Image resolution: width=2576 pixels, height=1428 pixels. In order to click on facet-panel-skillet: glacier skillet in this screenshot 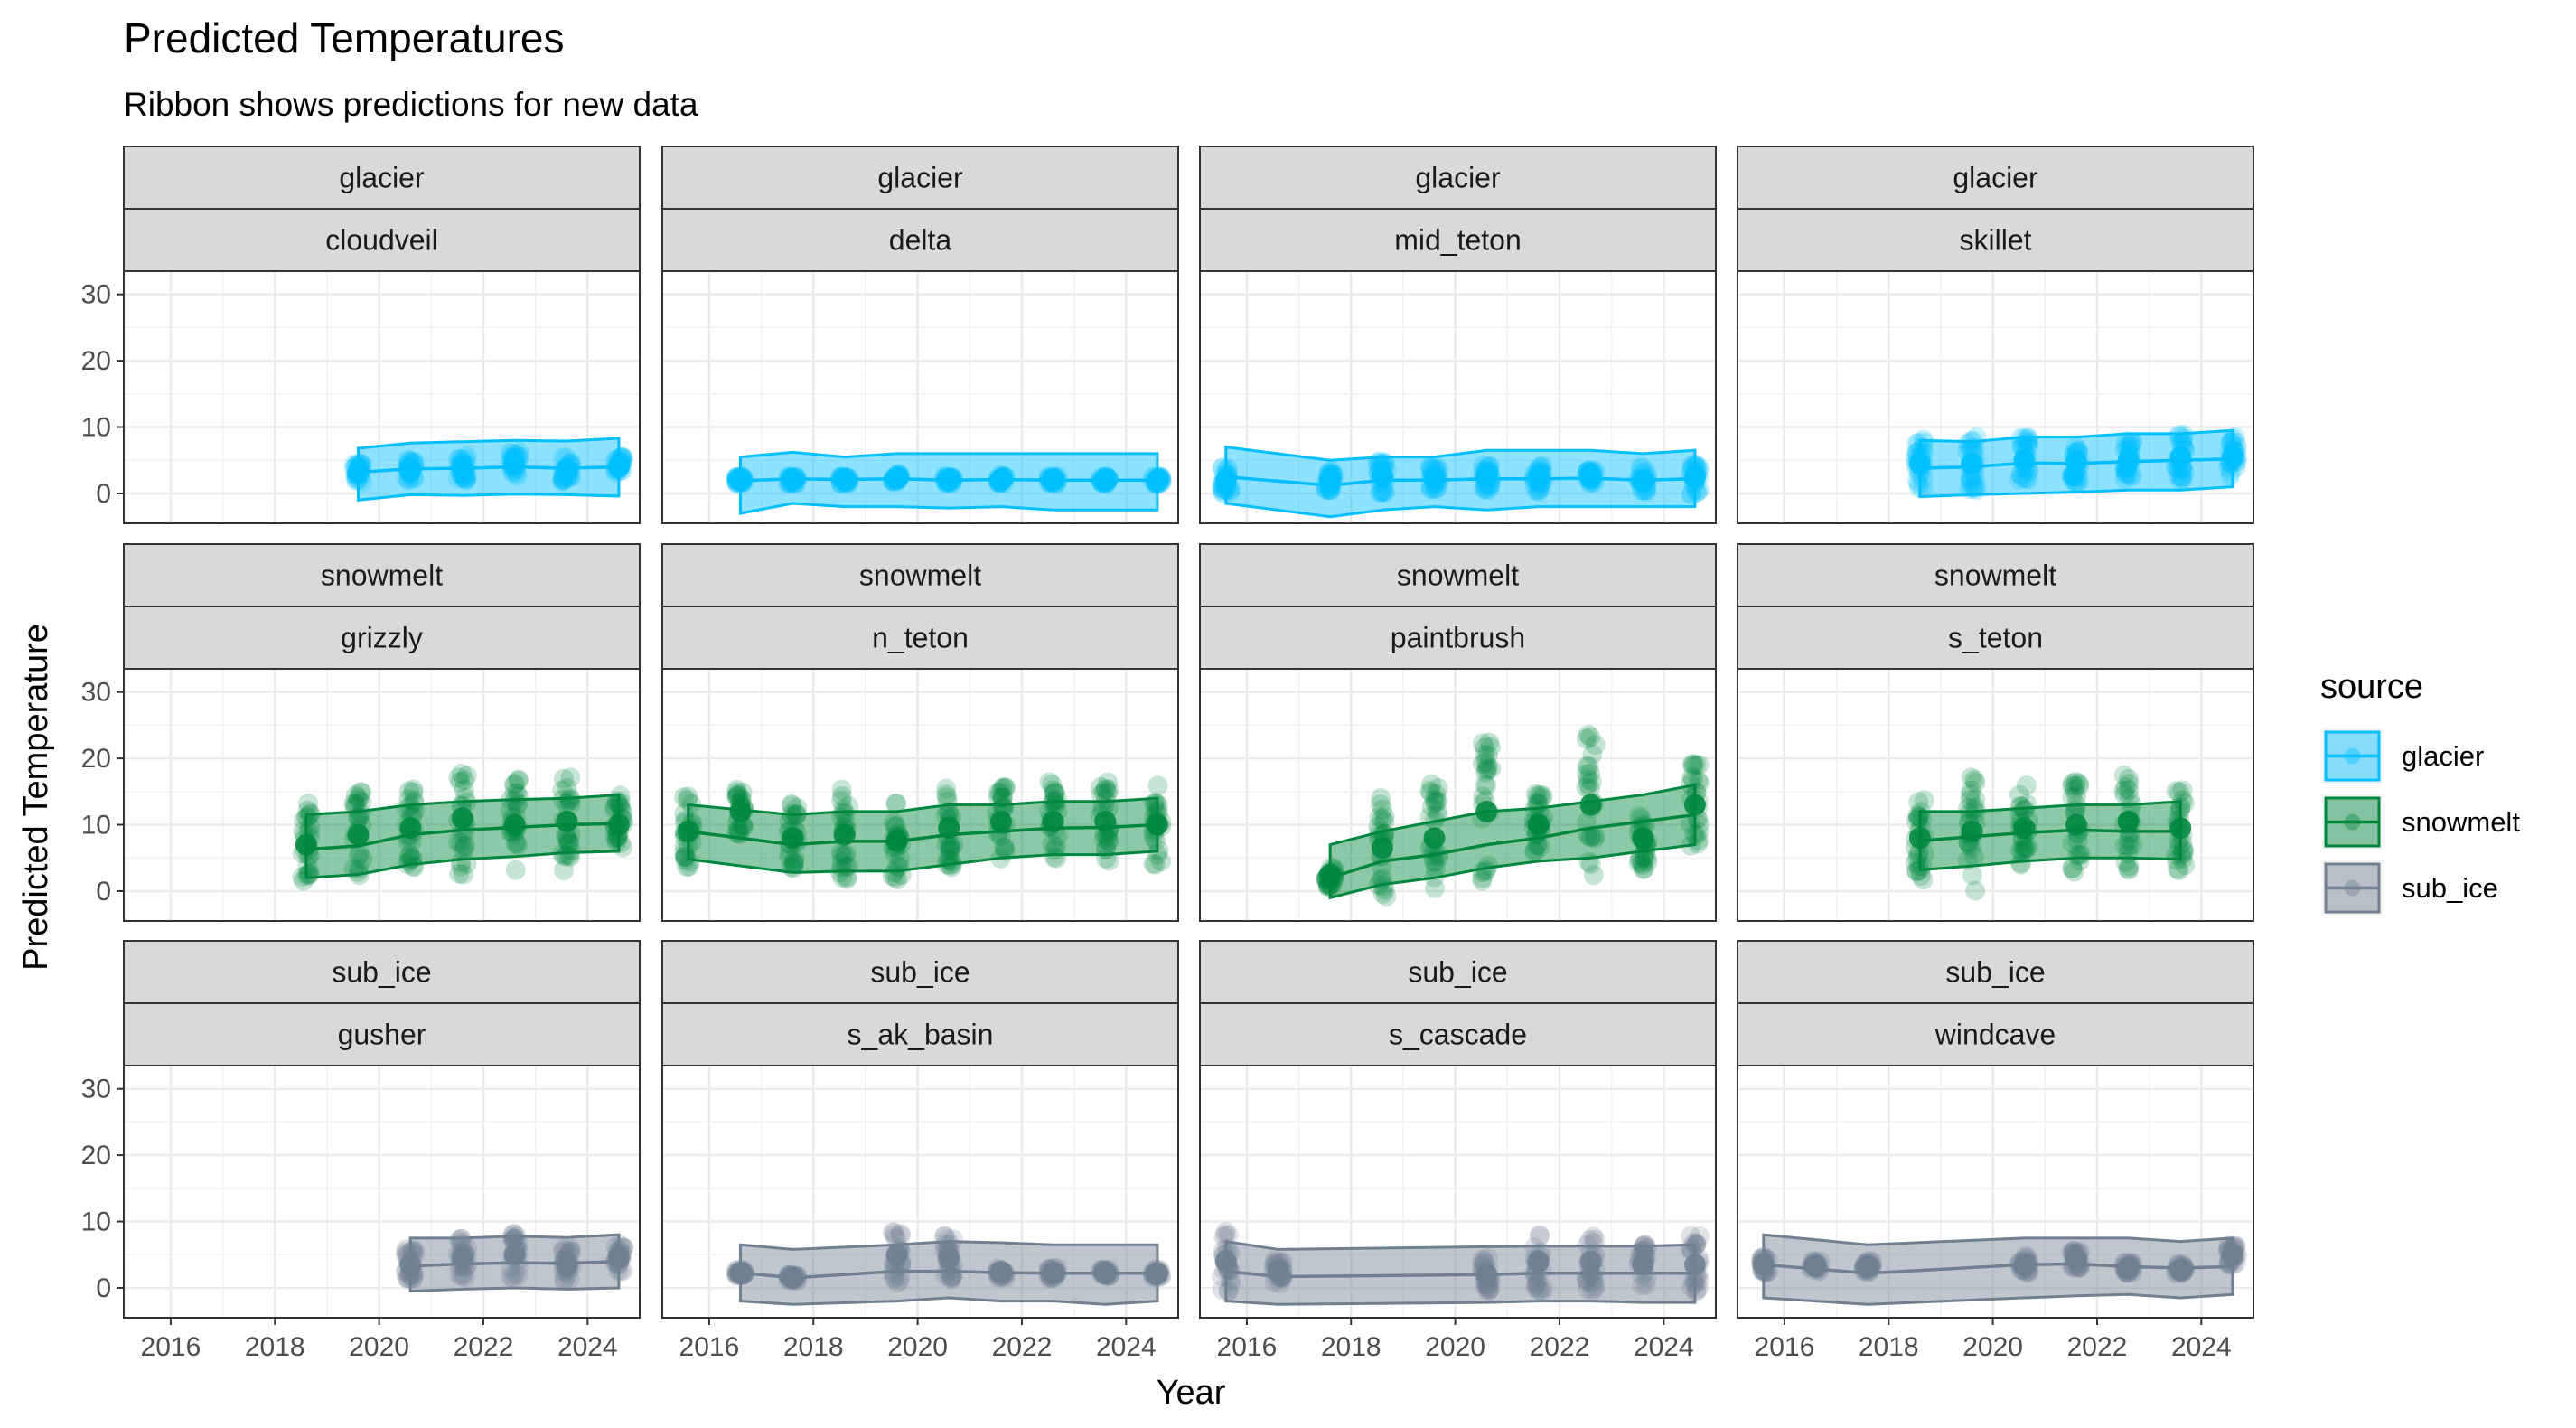, I will do `click(1995, 335)`.